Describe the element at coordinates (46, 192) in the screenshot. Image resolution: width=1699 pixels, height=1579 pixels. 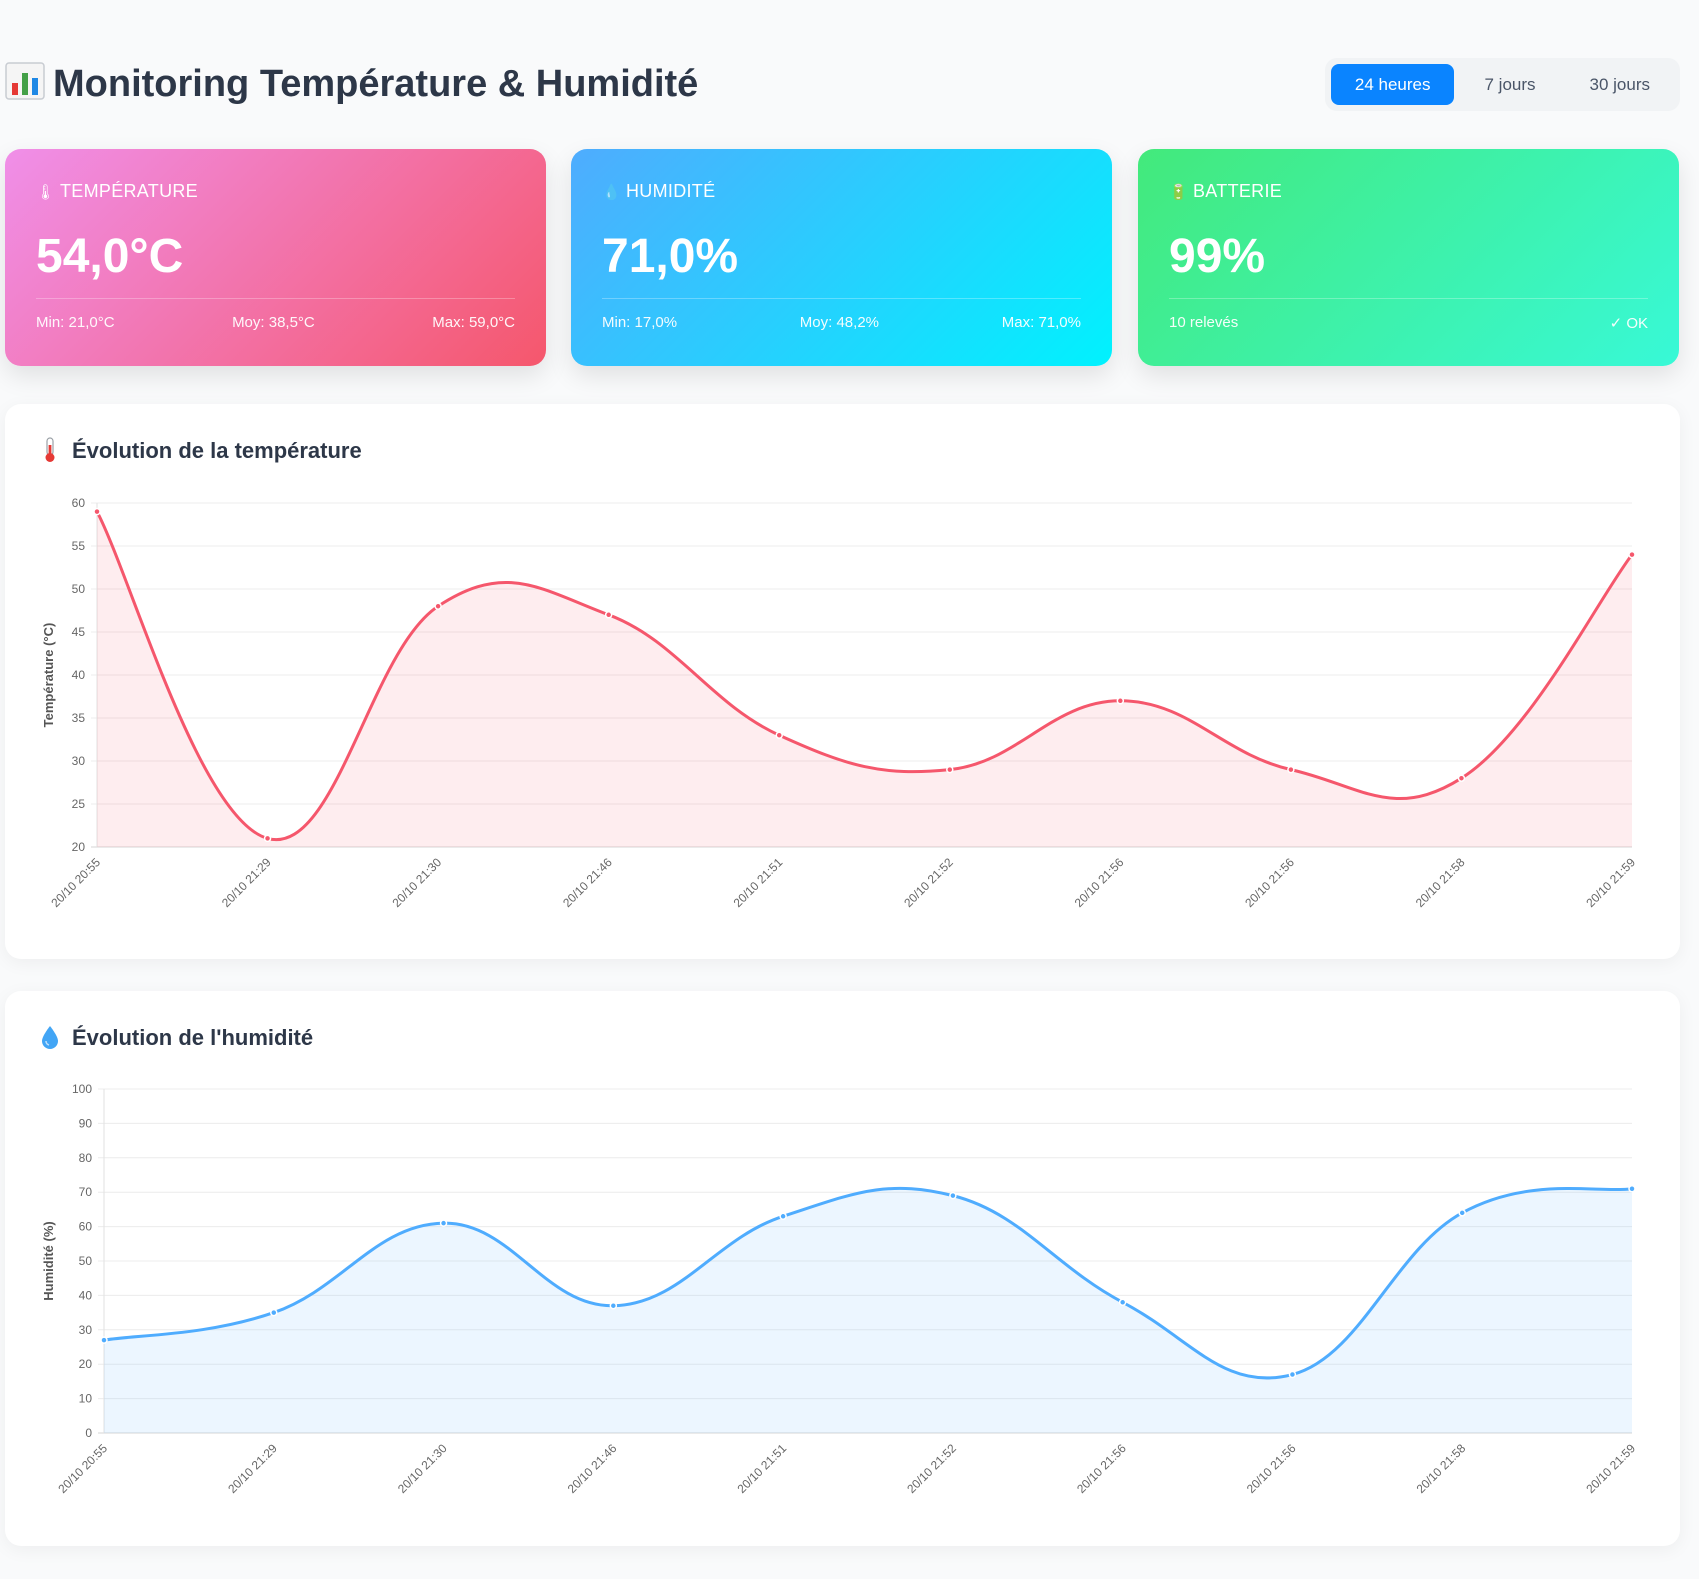
I see `thermometer-icon: 🌡` at that location.